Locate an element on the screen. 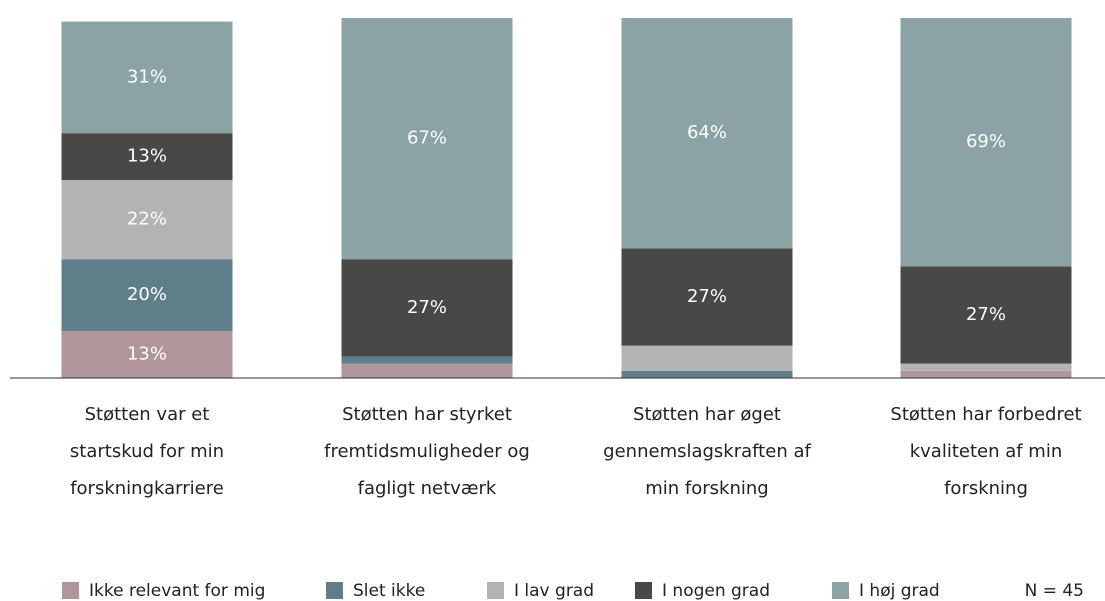  annotation: N = 45 is located at coordinates (1054, 591).